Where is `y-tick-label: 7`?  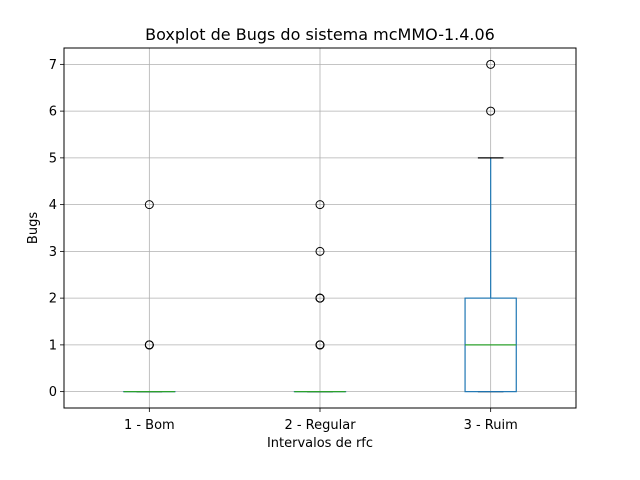
y-tick-label: 7 is located at coordinates (53, 65).